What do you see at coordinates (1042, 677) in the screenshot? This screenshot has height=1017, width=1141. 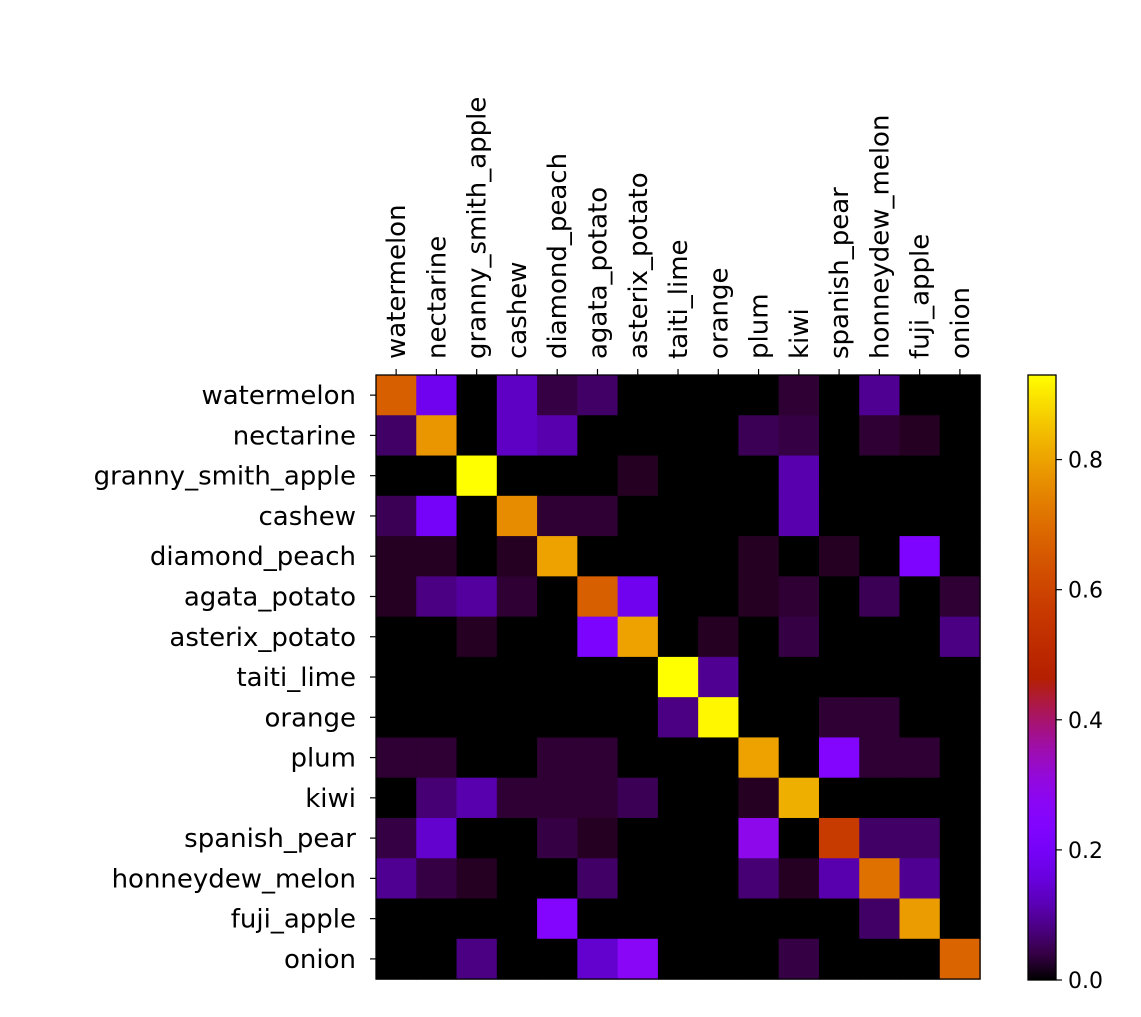 I see `colorbar-gradient` at bounding box center [1042, 677].